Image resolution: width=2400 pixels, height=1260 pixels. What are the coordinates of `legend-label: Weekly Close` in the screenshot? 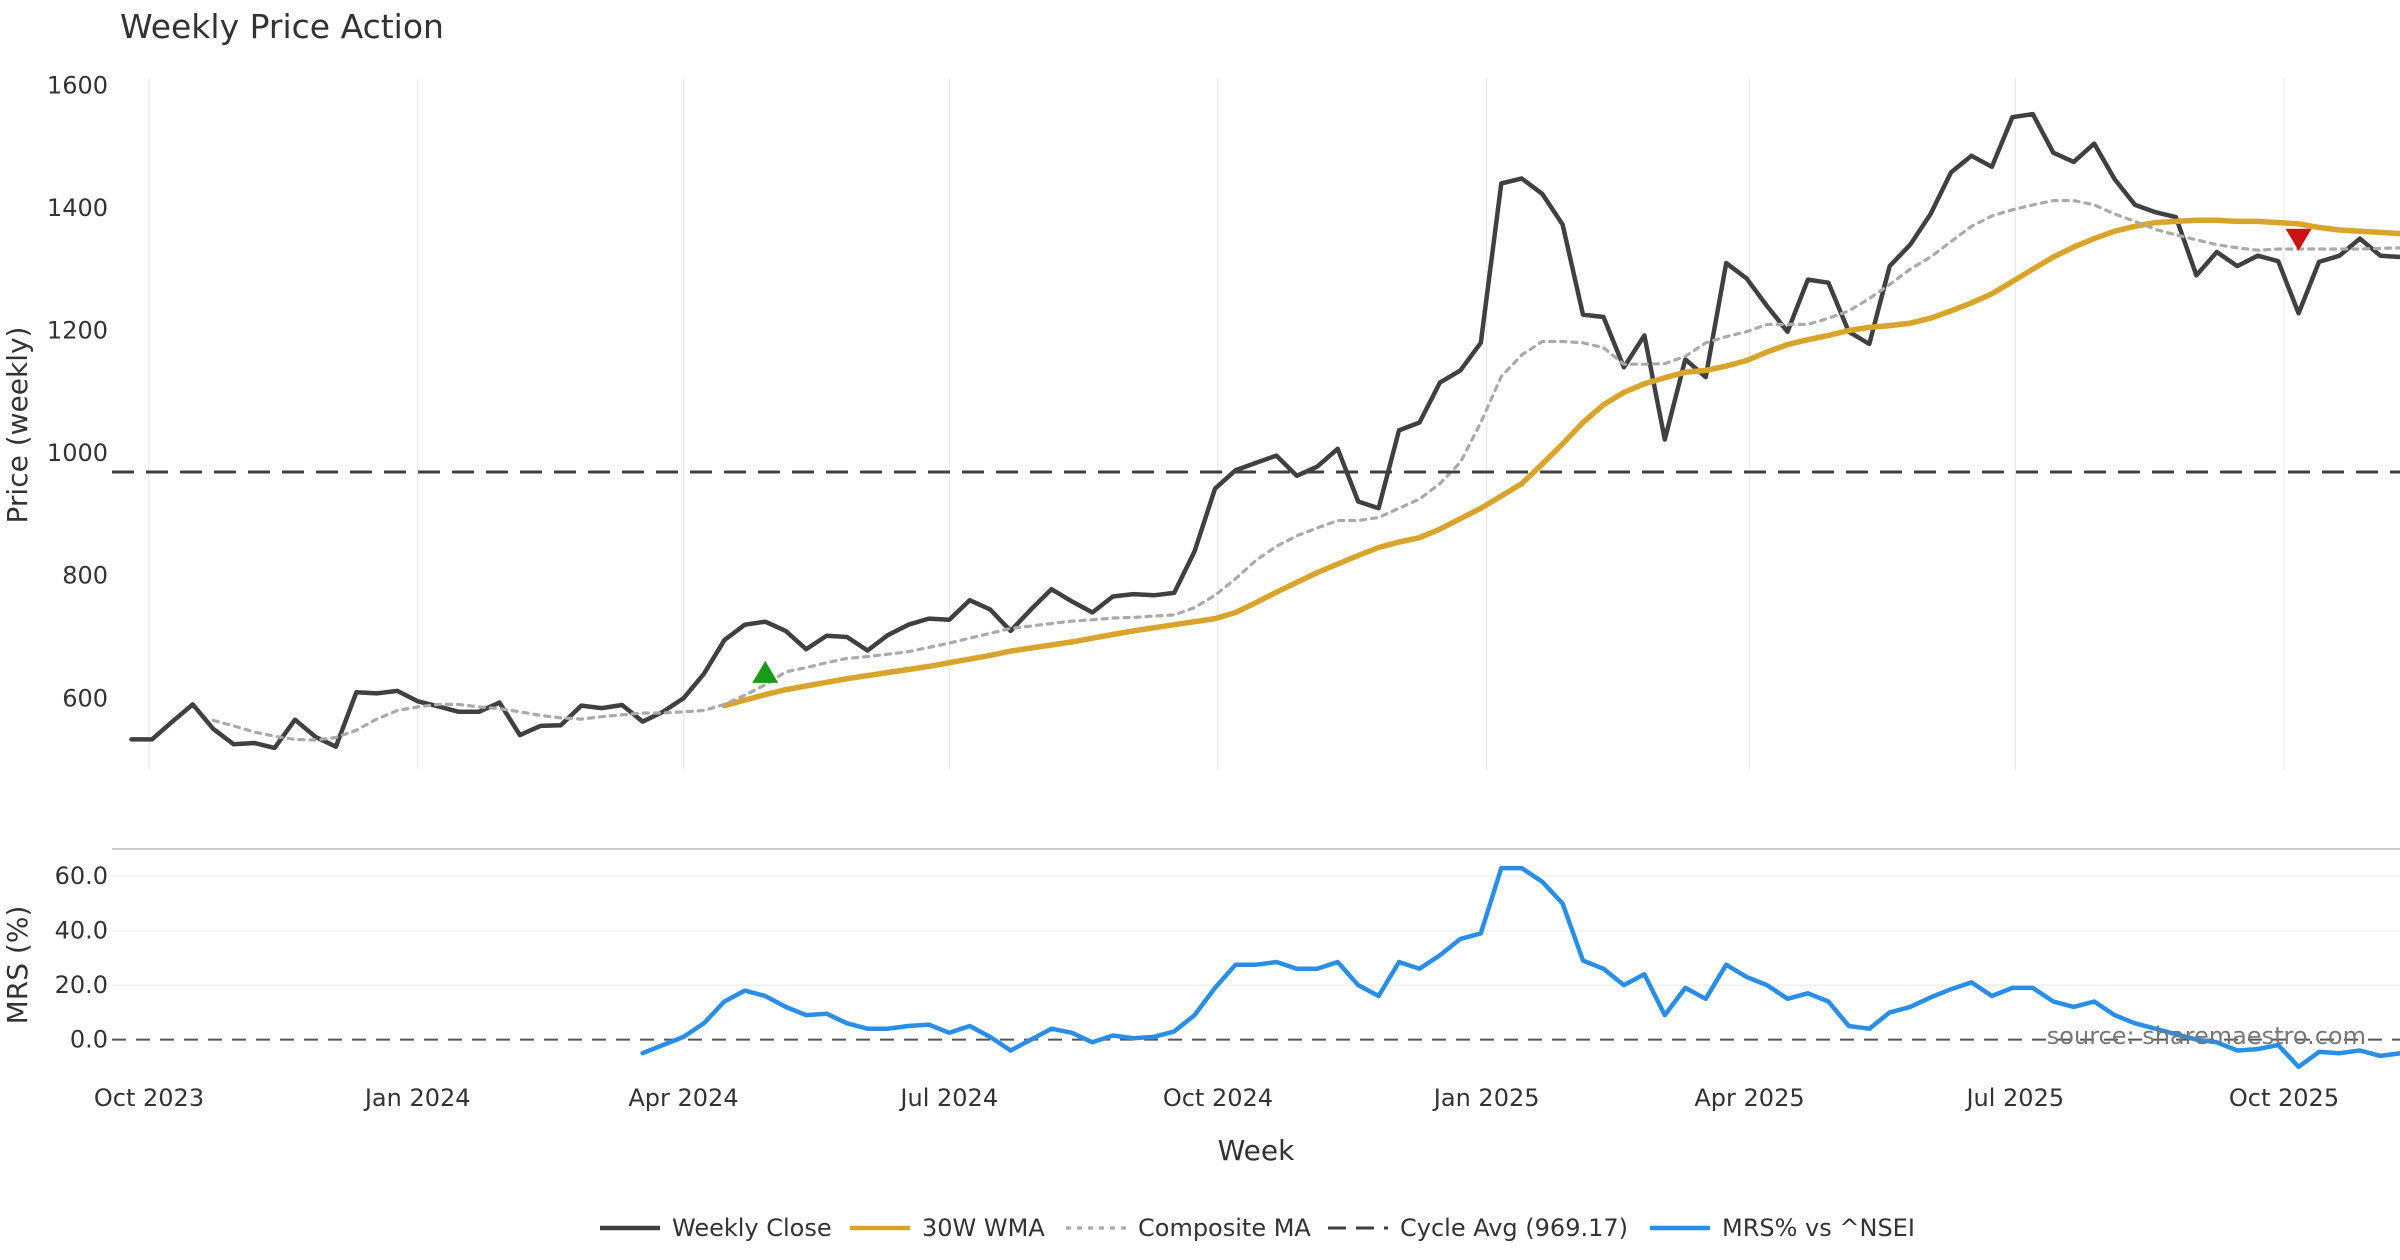 It's located at (752, 1228).